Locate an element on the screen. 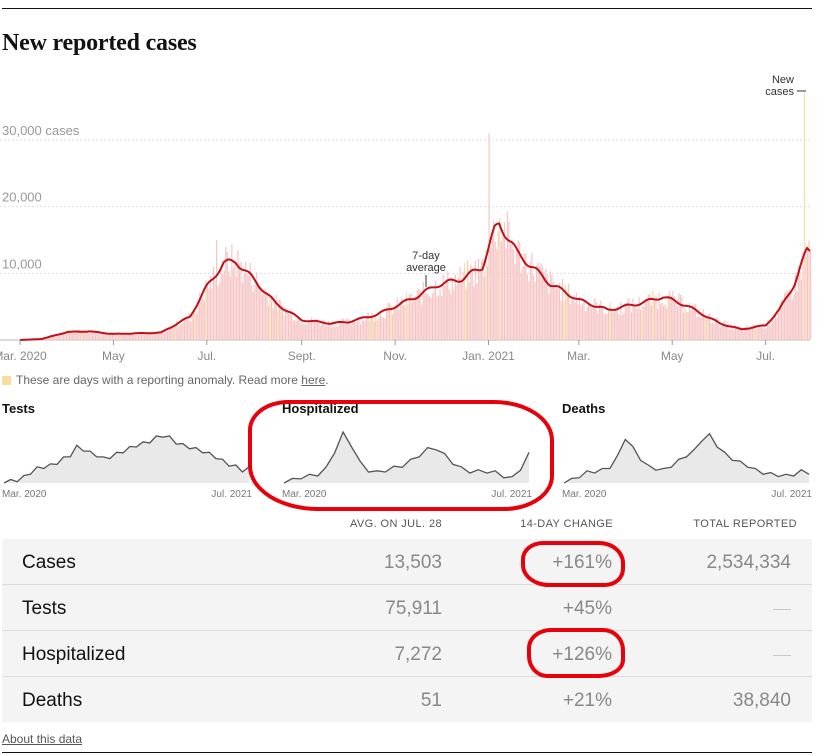 The image size is (820, 755). markup-circle-cases-change is located at coordinates (573, 564).